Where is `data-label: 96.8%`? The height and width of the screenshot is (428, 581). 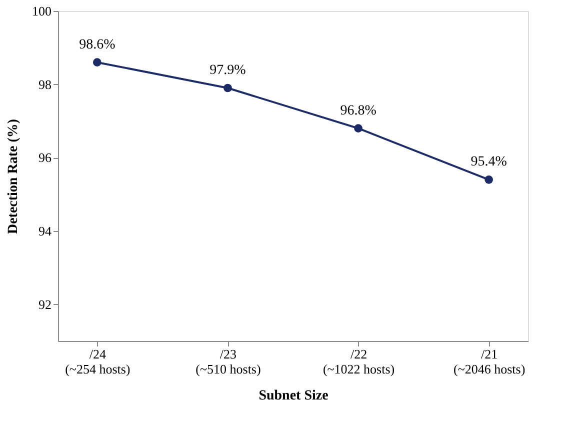 data-label: 96.8% is located at coordinates (358, 110).